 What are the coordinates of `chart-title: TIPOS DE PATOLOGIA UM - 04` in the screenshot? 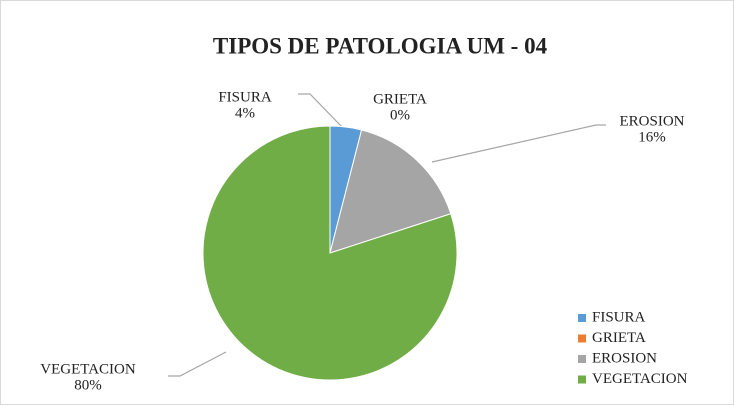 It's located at (380, 45).